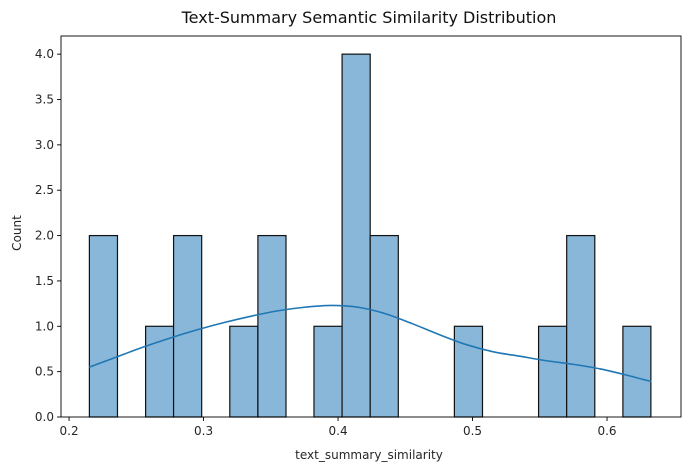 The image size is (691, 470). What do you see at coordinates (17, 233) in the screenshot?
I see `y-axis-title: Count` at bounding box center [17, 233].